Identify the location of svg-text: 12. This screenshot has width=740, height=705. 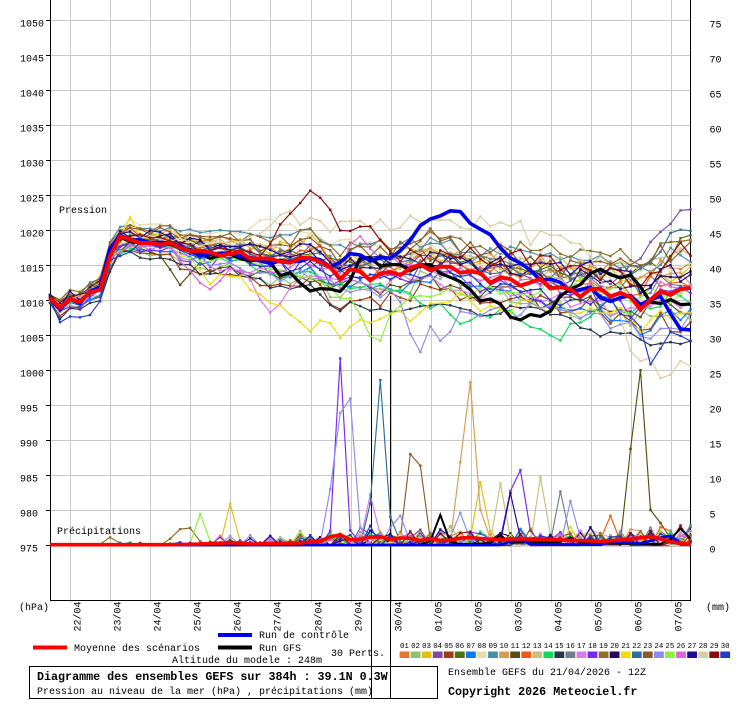
(526, 647).